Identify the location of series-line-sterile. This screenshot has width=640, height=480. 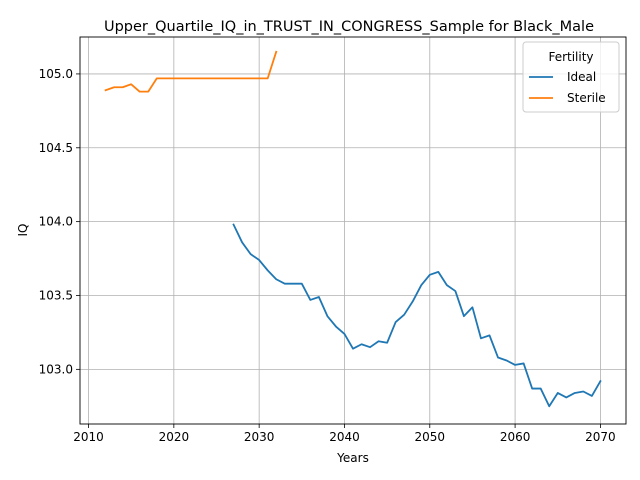
(191, 71).